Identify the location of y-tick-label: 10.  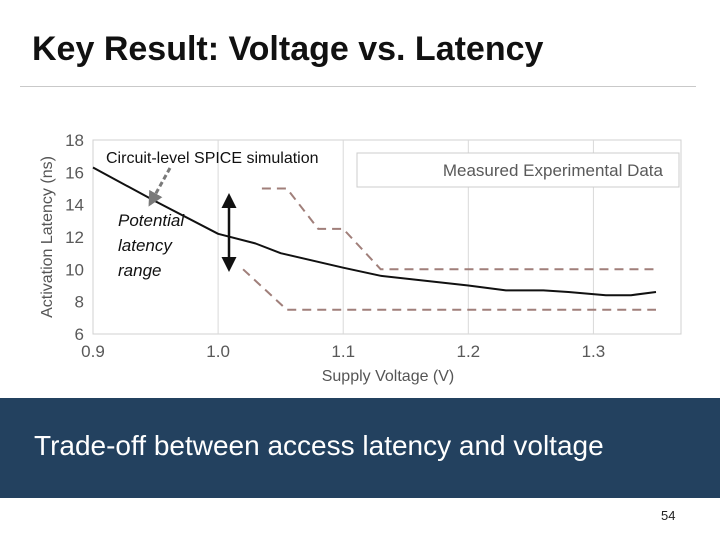
(74, 269).